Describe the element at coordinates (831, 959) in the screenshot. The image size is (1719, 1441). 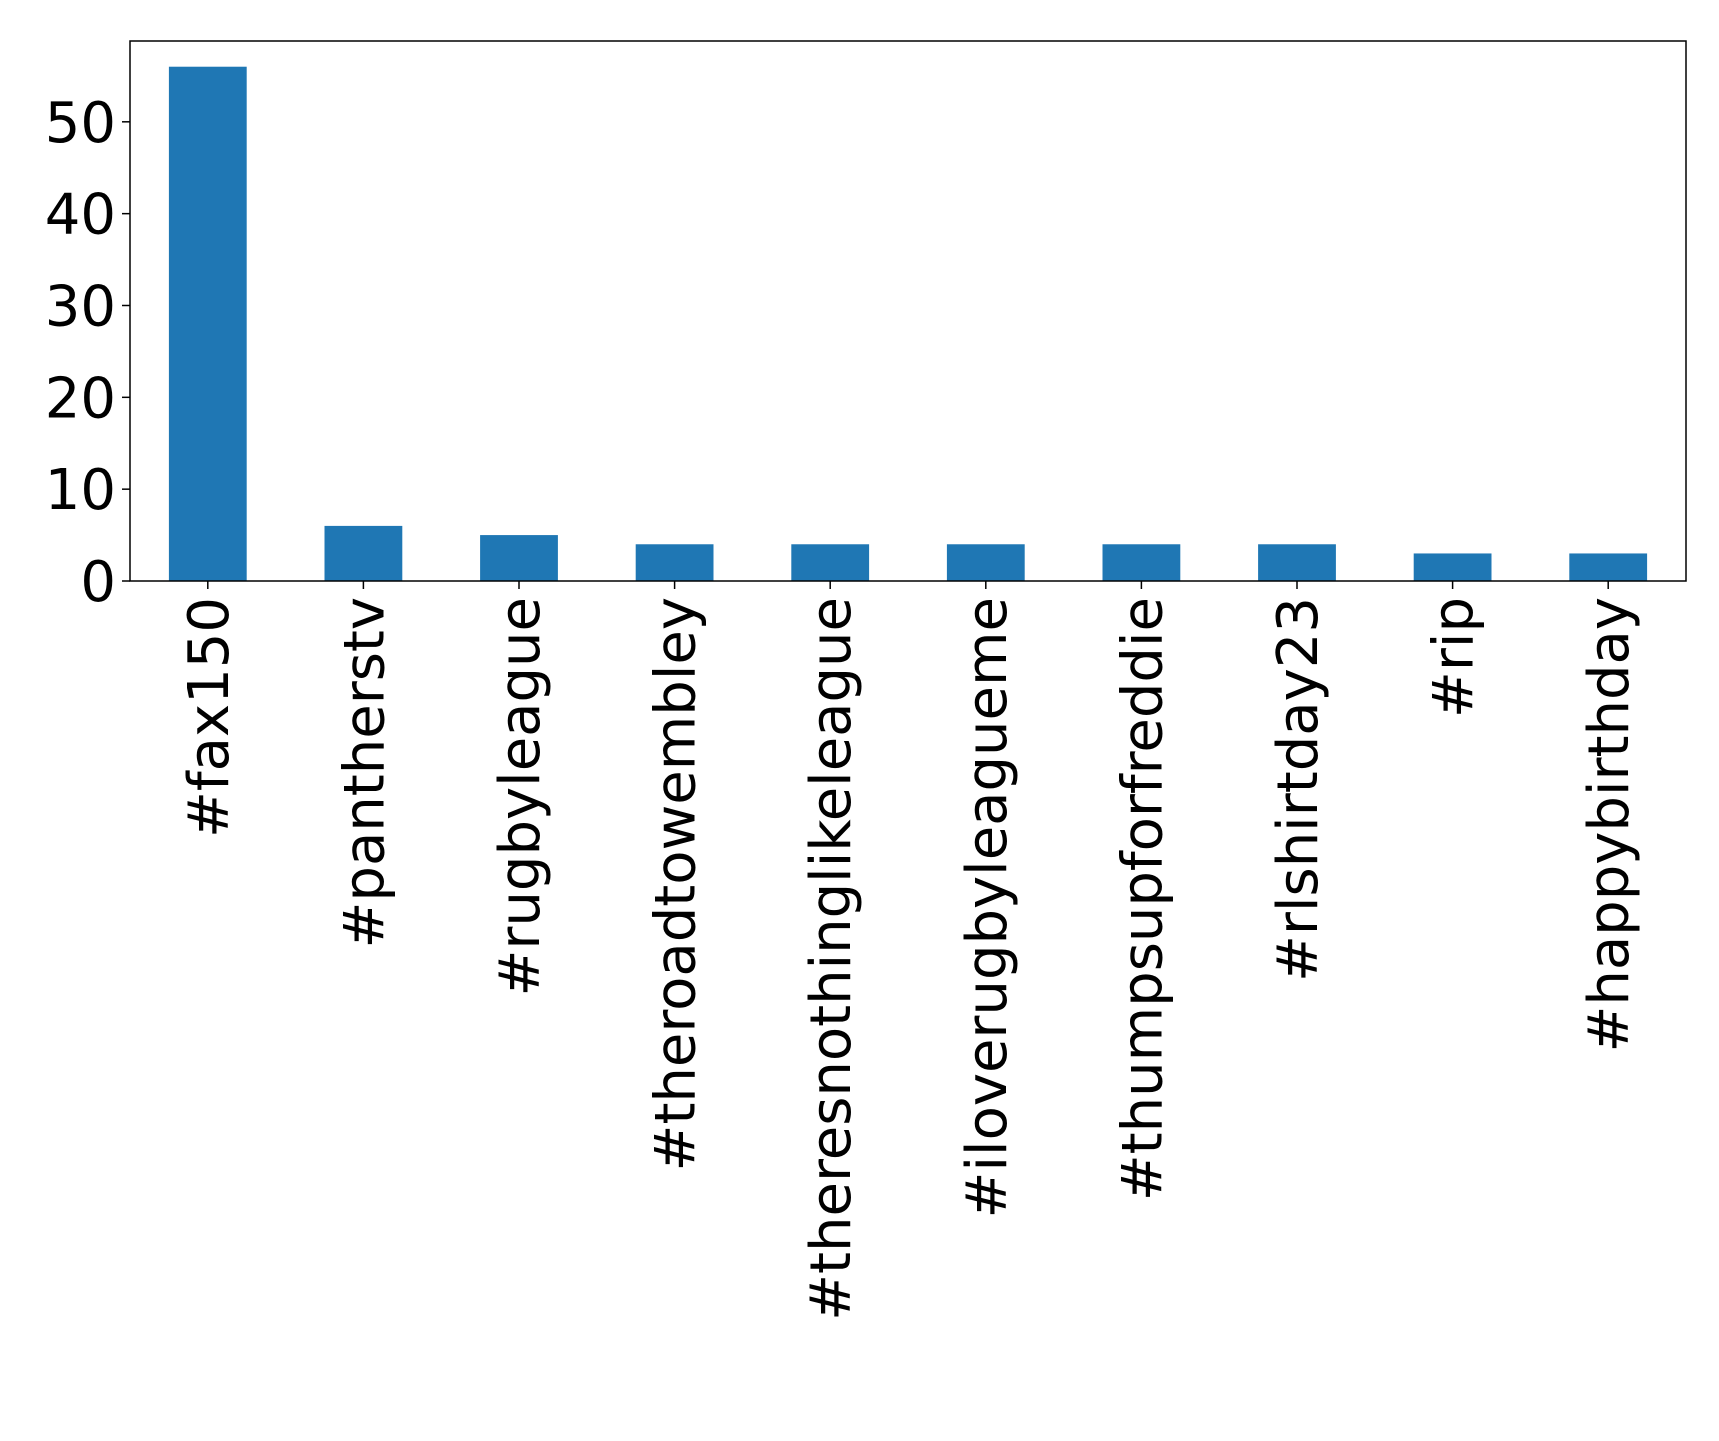
I see `x-tick-label: #theresnothinglikeleague` at that location.